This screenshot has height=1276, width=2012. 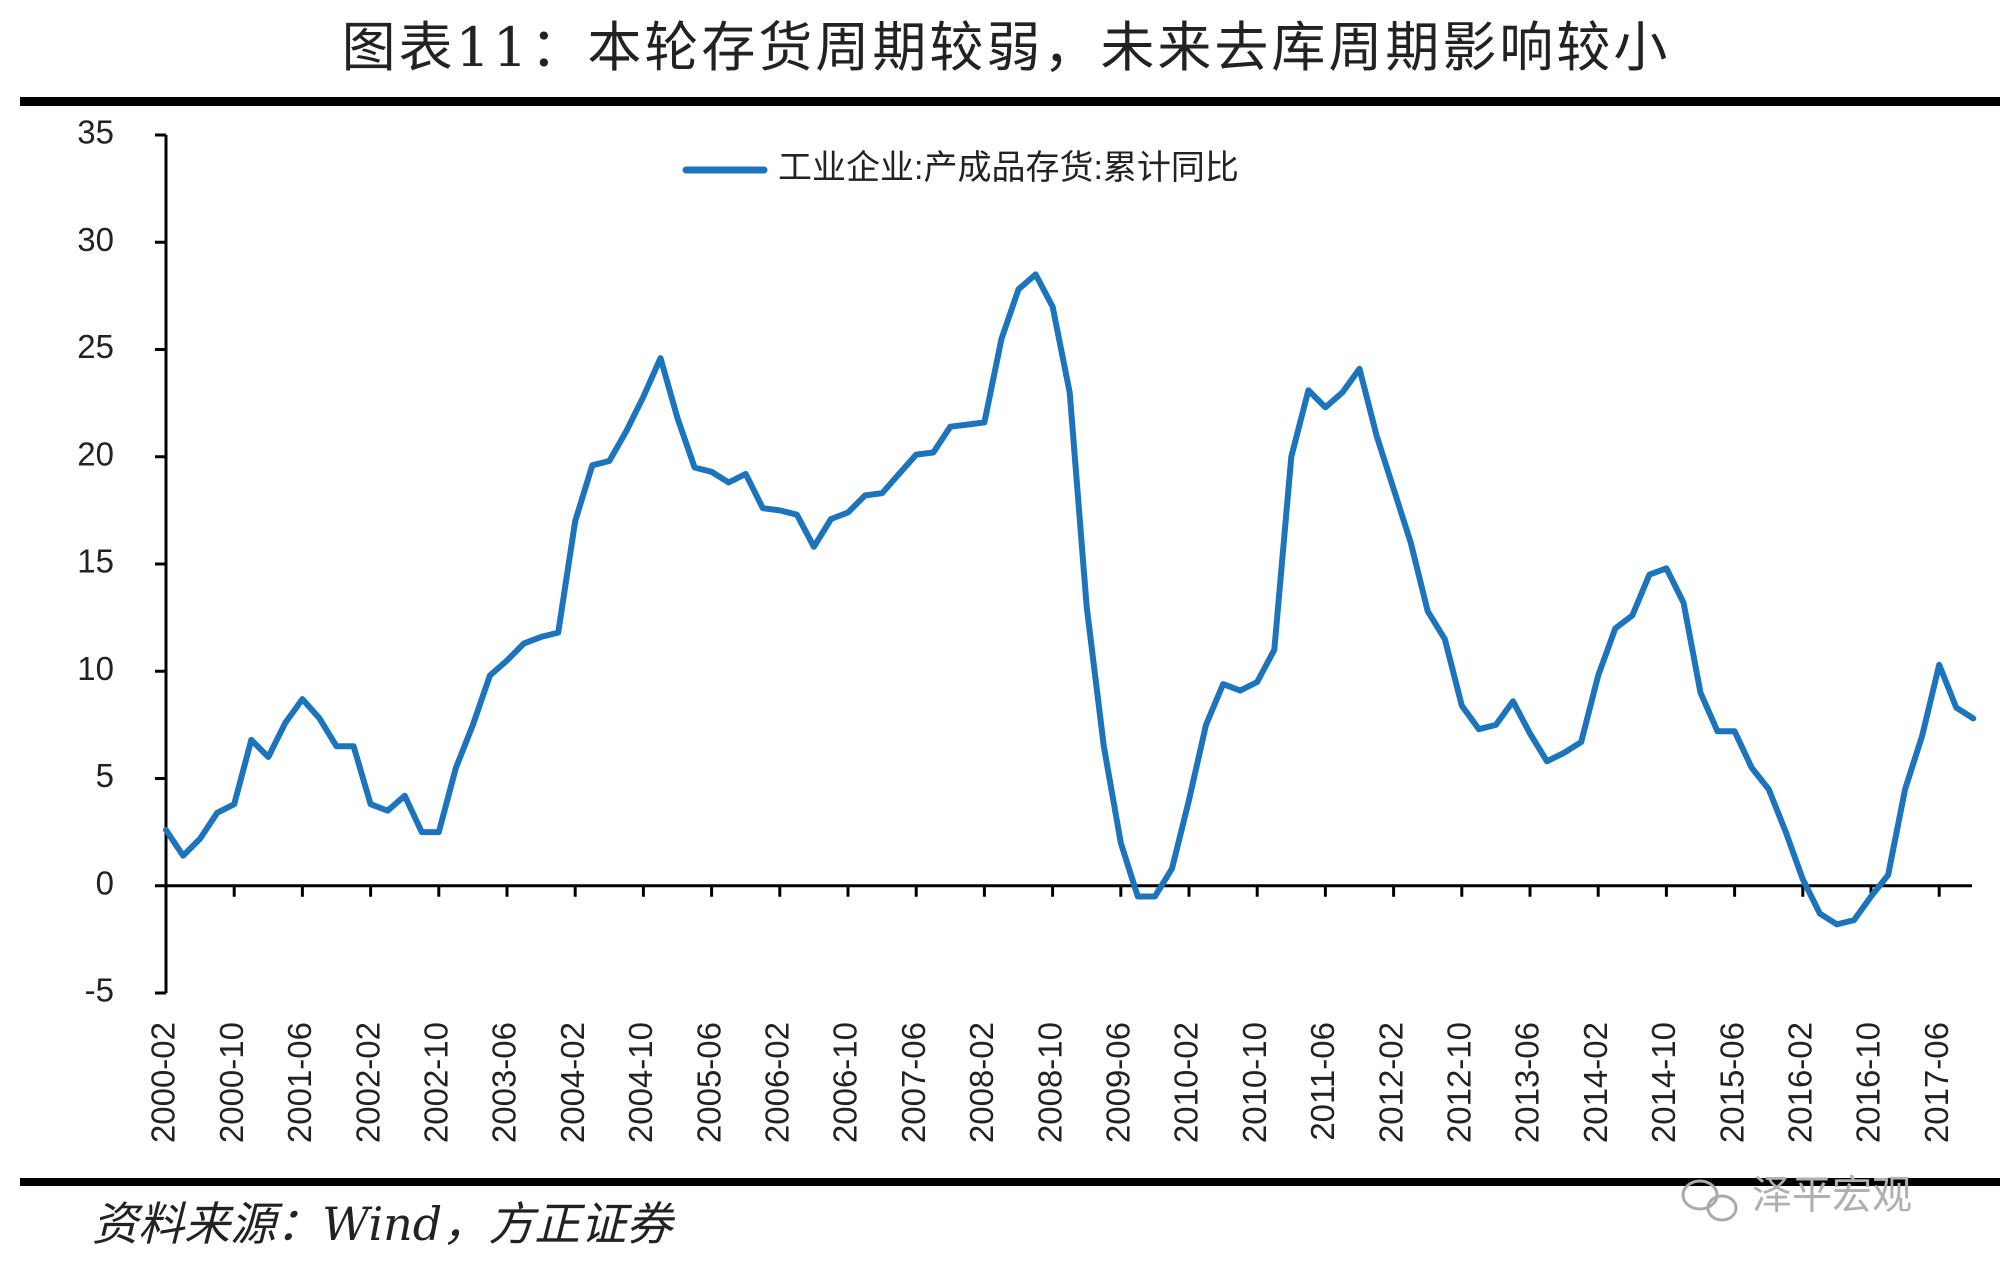 I want to click on x-tick-label: 2009-06, so click(x=1118, y=1082).